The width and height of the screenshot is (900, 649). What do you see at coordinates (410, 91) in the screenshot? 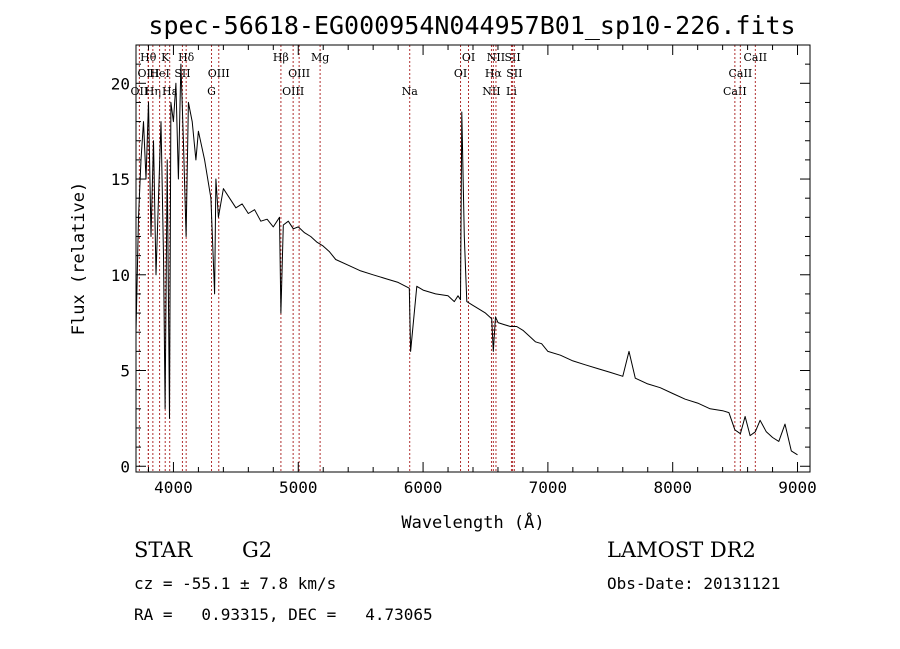
I see `line-label-15: Na` at bounding box center [410, 91].